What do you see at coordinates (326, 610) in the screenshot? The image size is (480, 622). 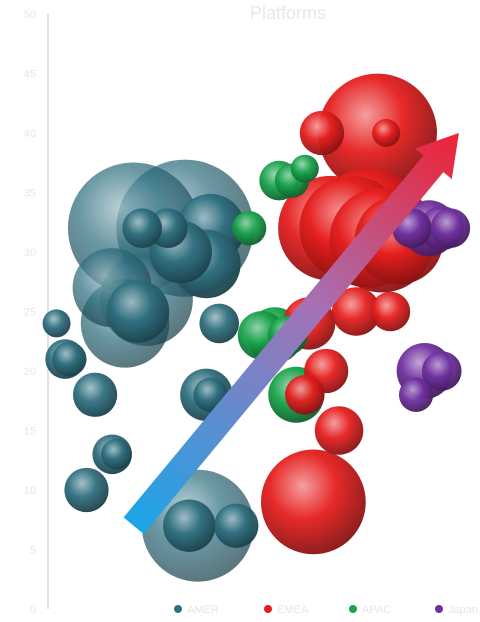 I see `legend: AMER EMEA APAC Japan` at bounding box center [326, 610].